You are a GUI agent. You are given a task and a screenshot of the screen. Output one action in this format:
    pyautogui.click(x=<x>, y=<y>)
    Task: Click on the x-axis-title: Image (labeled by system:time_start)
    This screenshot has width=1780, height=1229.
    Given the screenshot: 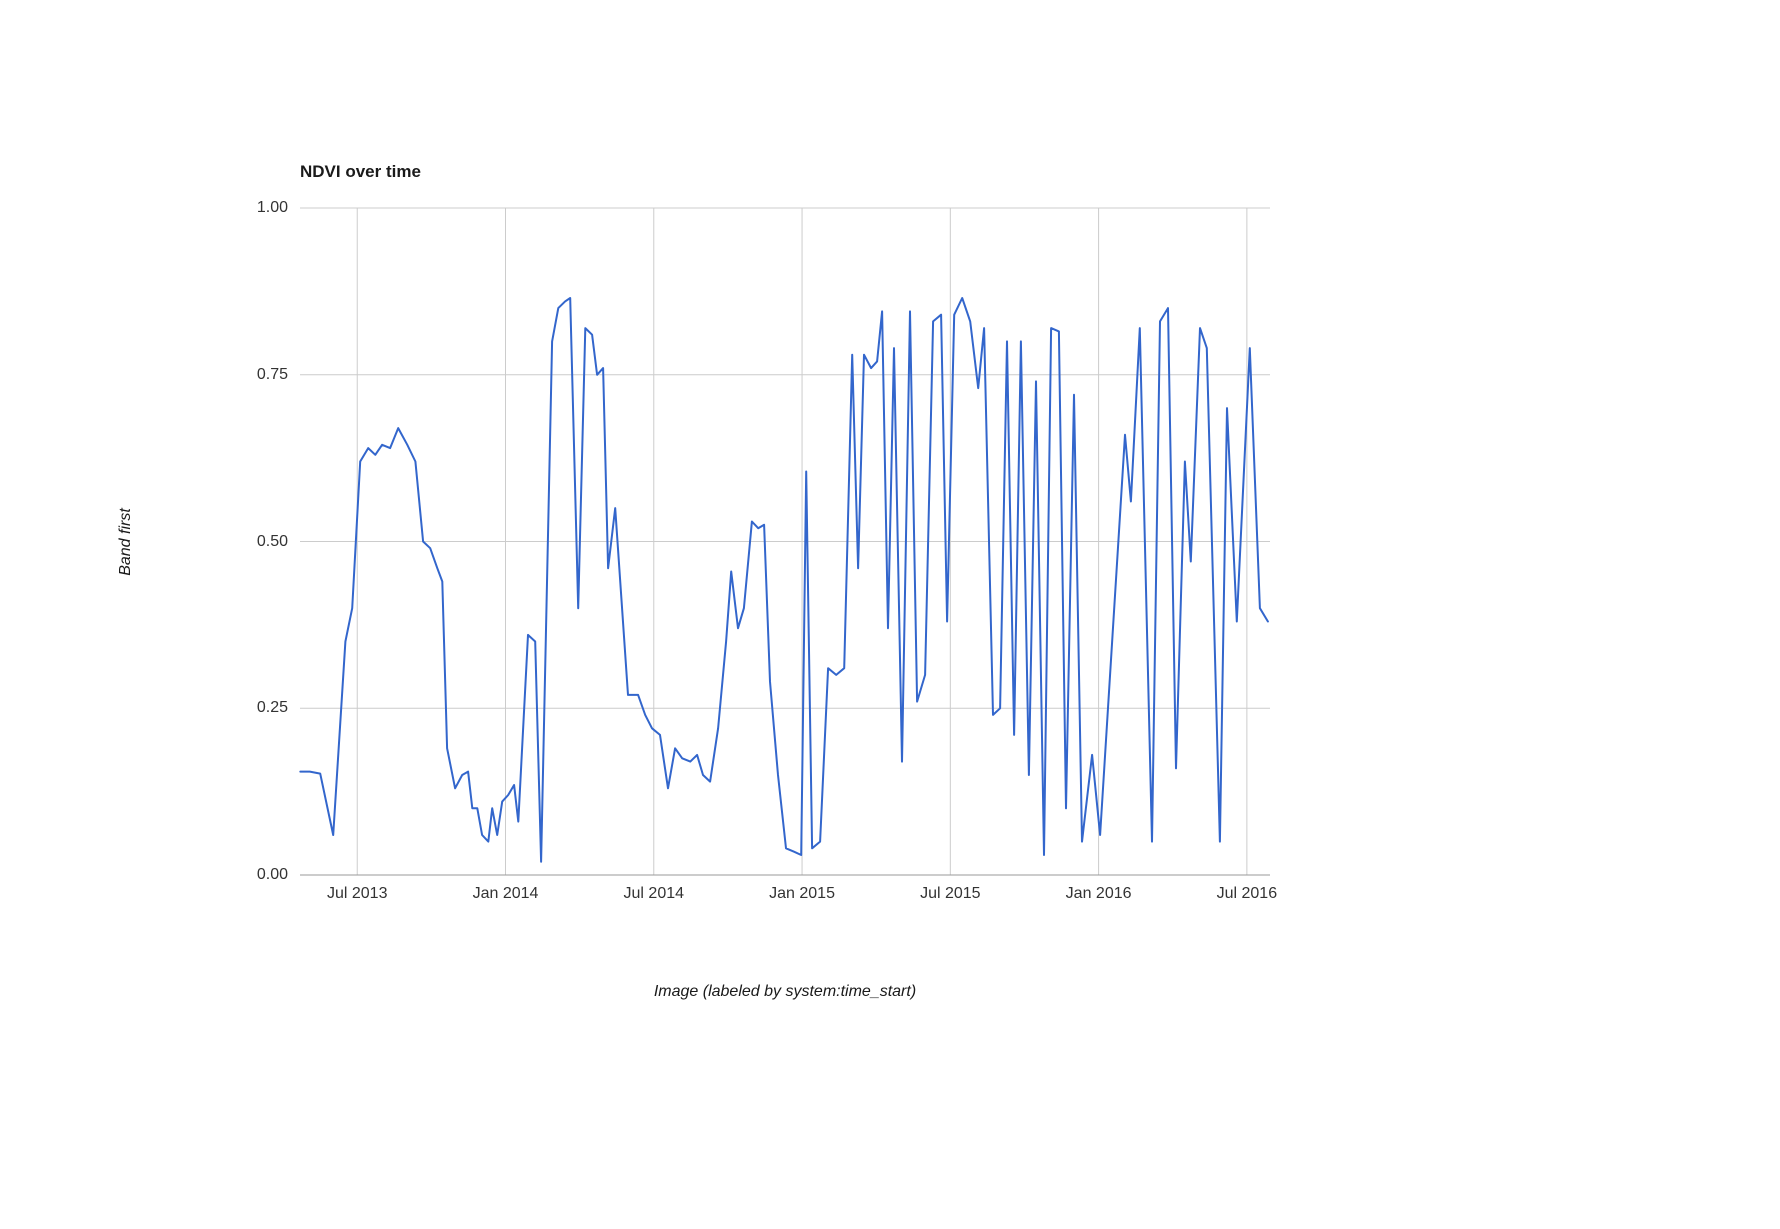 What is the action you would take?
    pyautogui.click(x=785, y=991)
    